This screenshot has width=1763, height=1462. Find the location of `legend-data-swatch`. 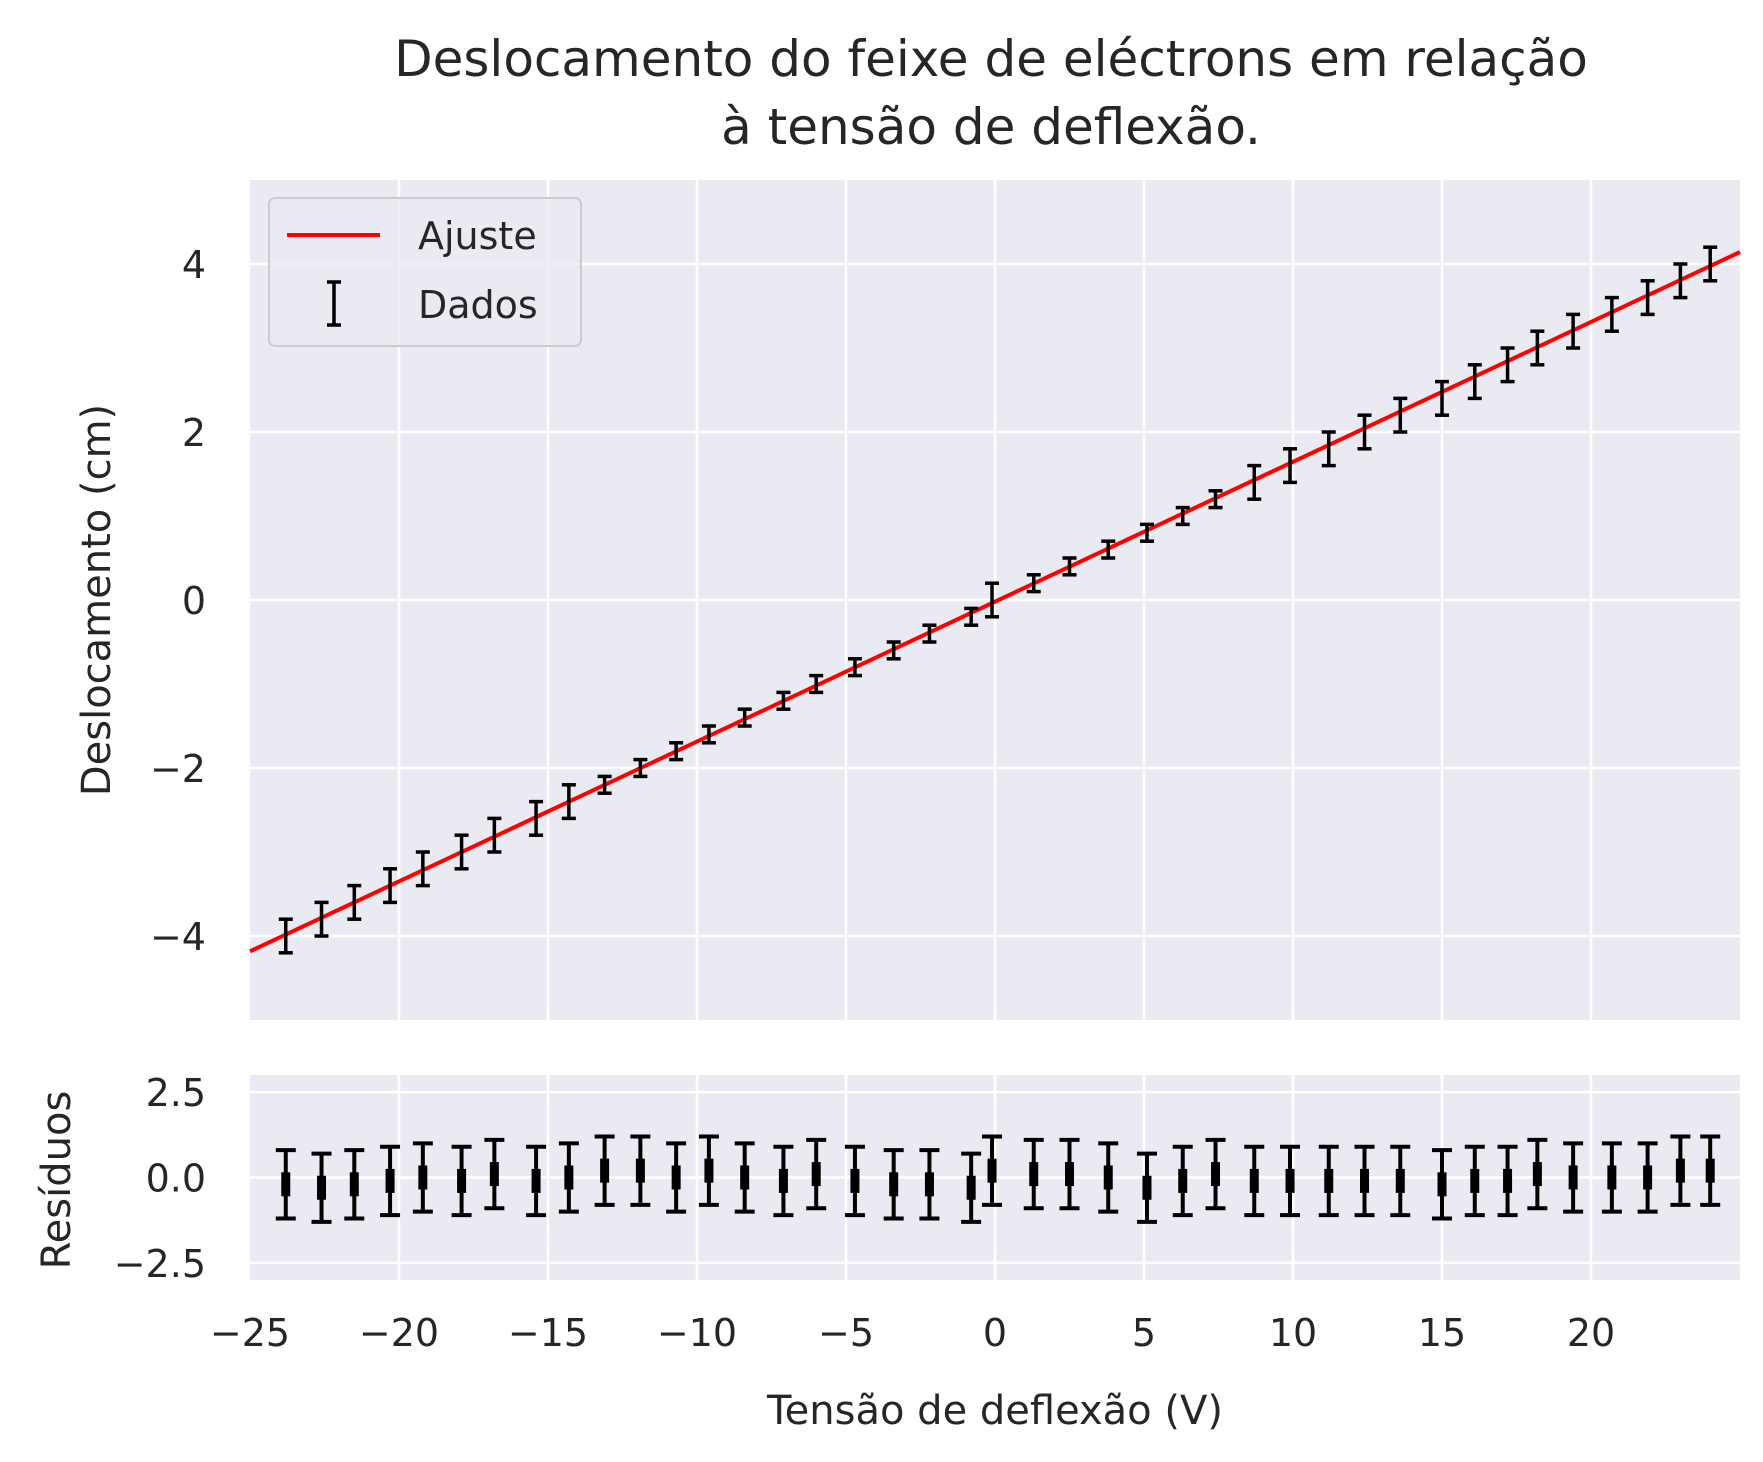

legend-data-swatch is located at coordinates (334, 303).